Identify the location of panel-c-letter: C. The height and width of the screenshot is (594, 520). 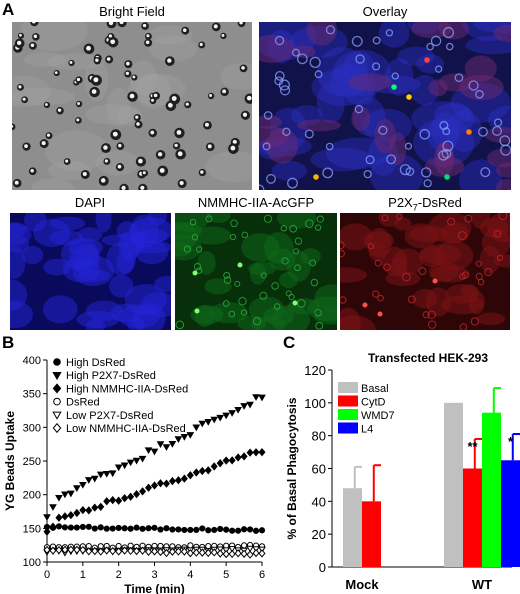
(289, 342).